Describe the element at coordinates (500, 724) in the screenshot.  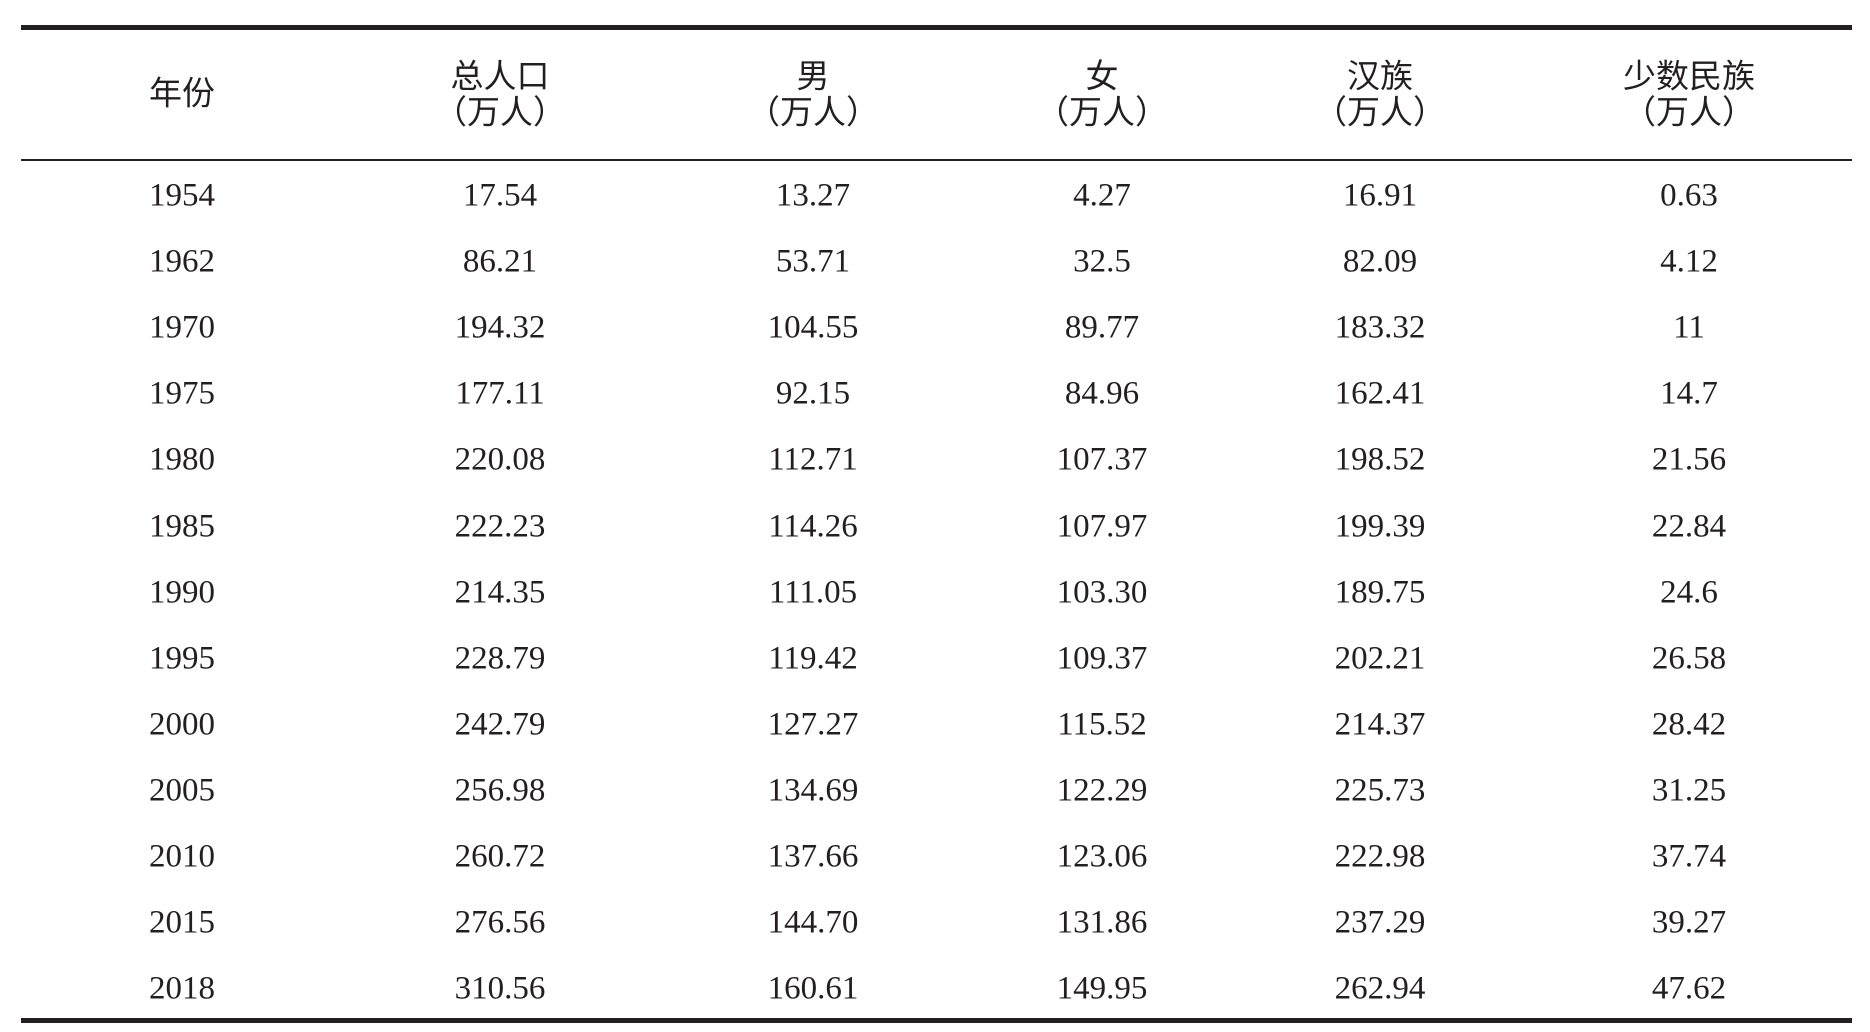
I see `value-cell: 242.79` at that location.